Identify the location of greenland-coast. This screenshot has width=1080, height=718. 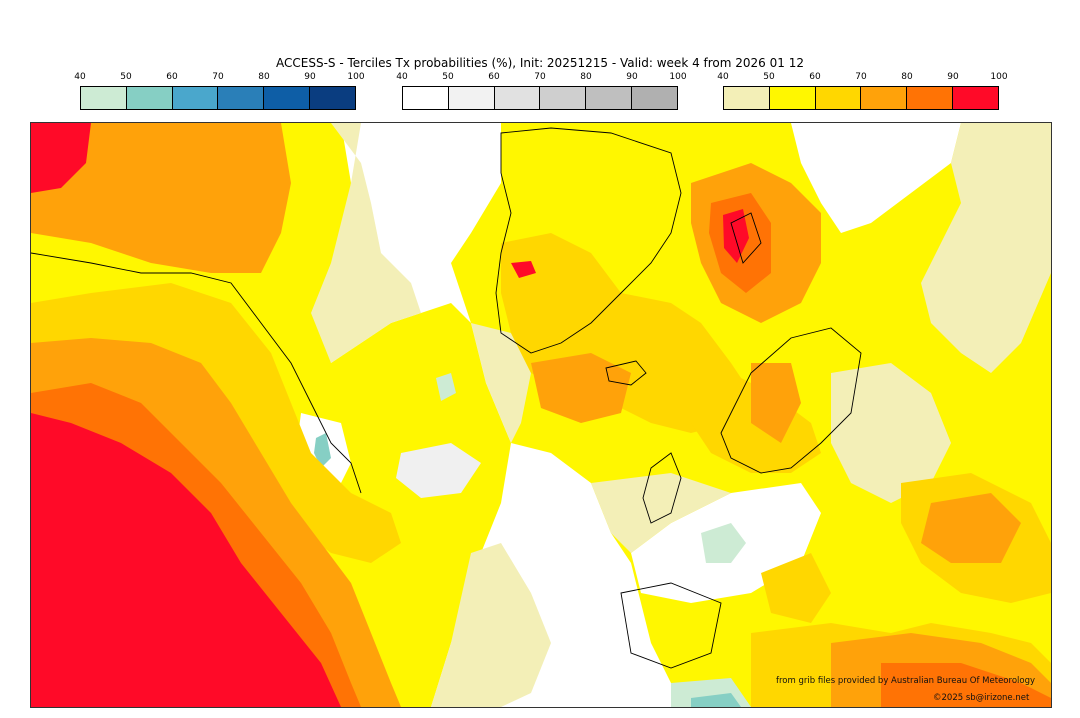
(588, 240).